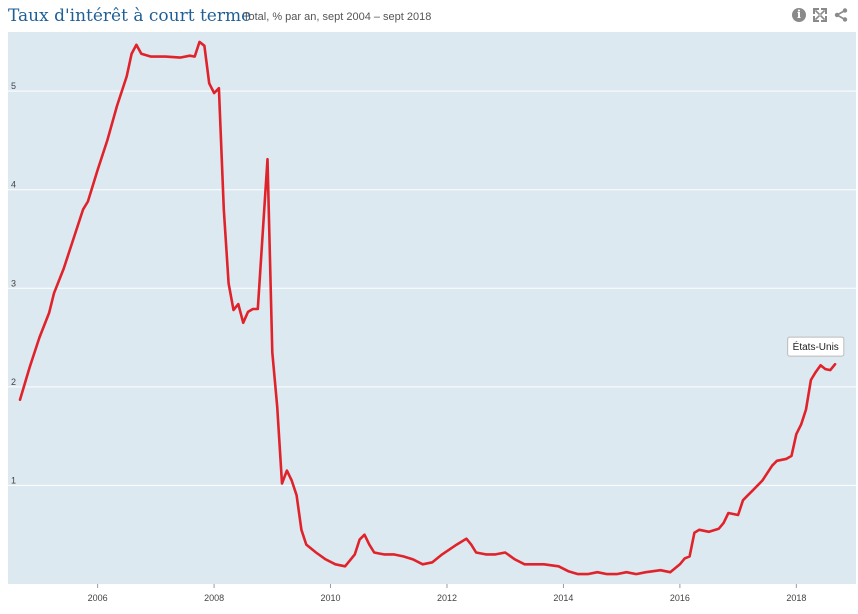 This screenshot has width=858, height=614. I want to click on info-button: i, so click(799, 15).